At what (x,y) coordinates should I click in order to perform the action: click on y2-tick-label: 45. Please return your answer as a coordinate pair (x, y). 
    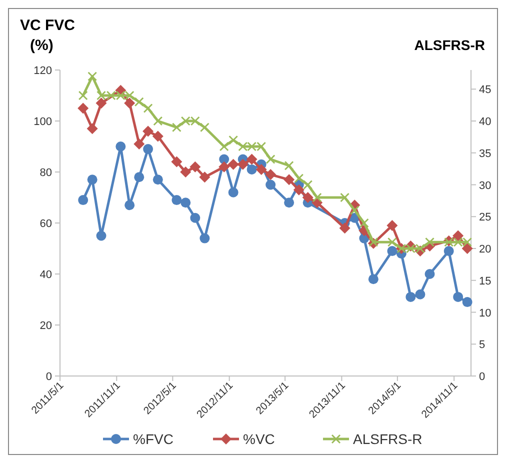
    Looking at the image, I should click on (485, 90).